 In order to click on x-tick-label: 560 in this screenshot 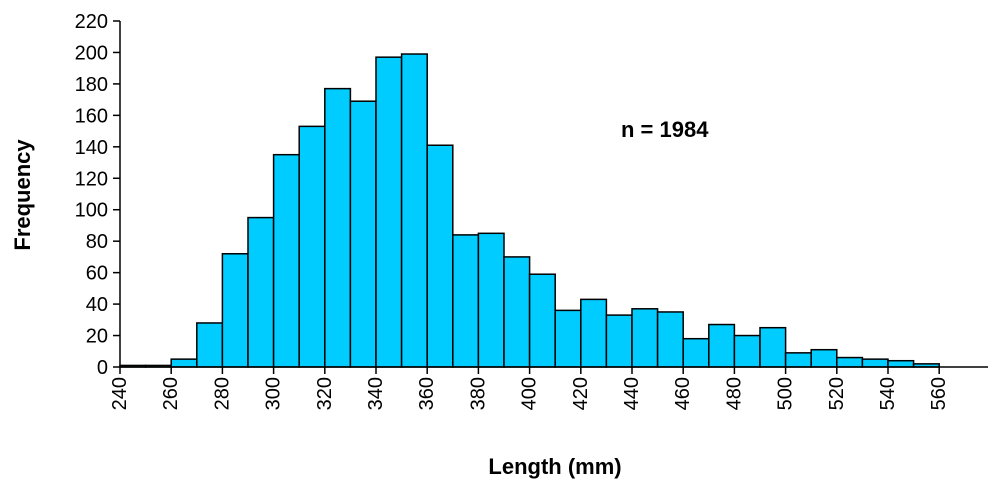, I will do `click(939, 393)`.